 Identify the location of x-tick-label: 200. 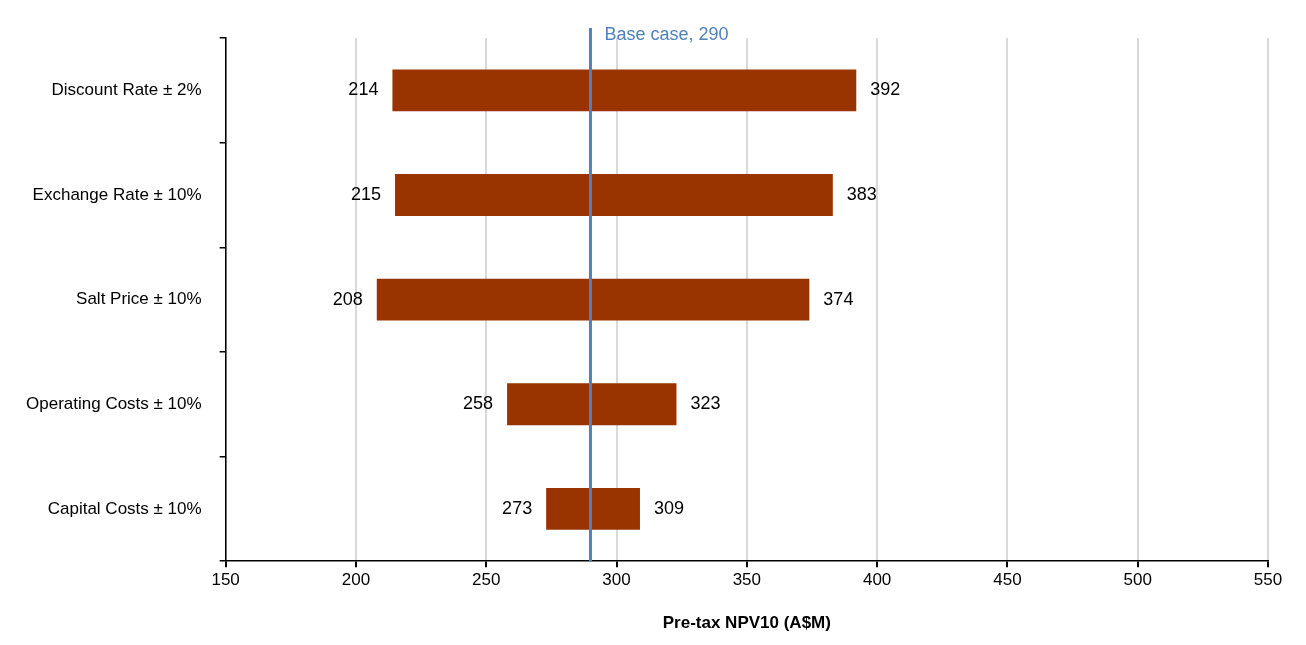
(356, 580).